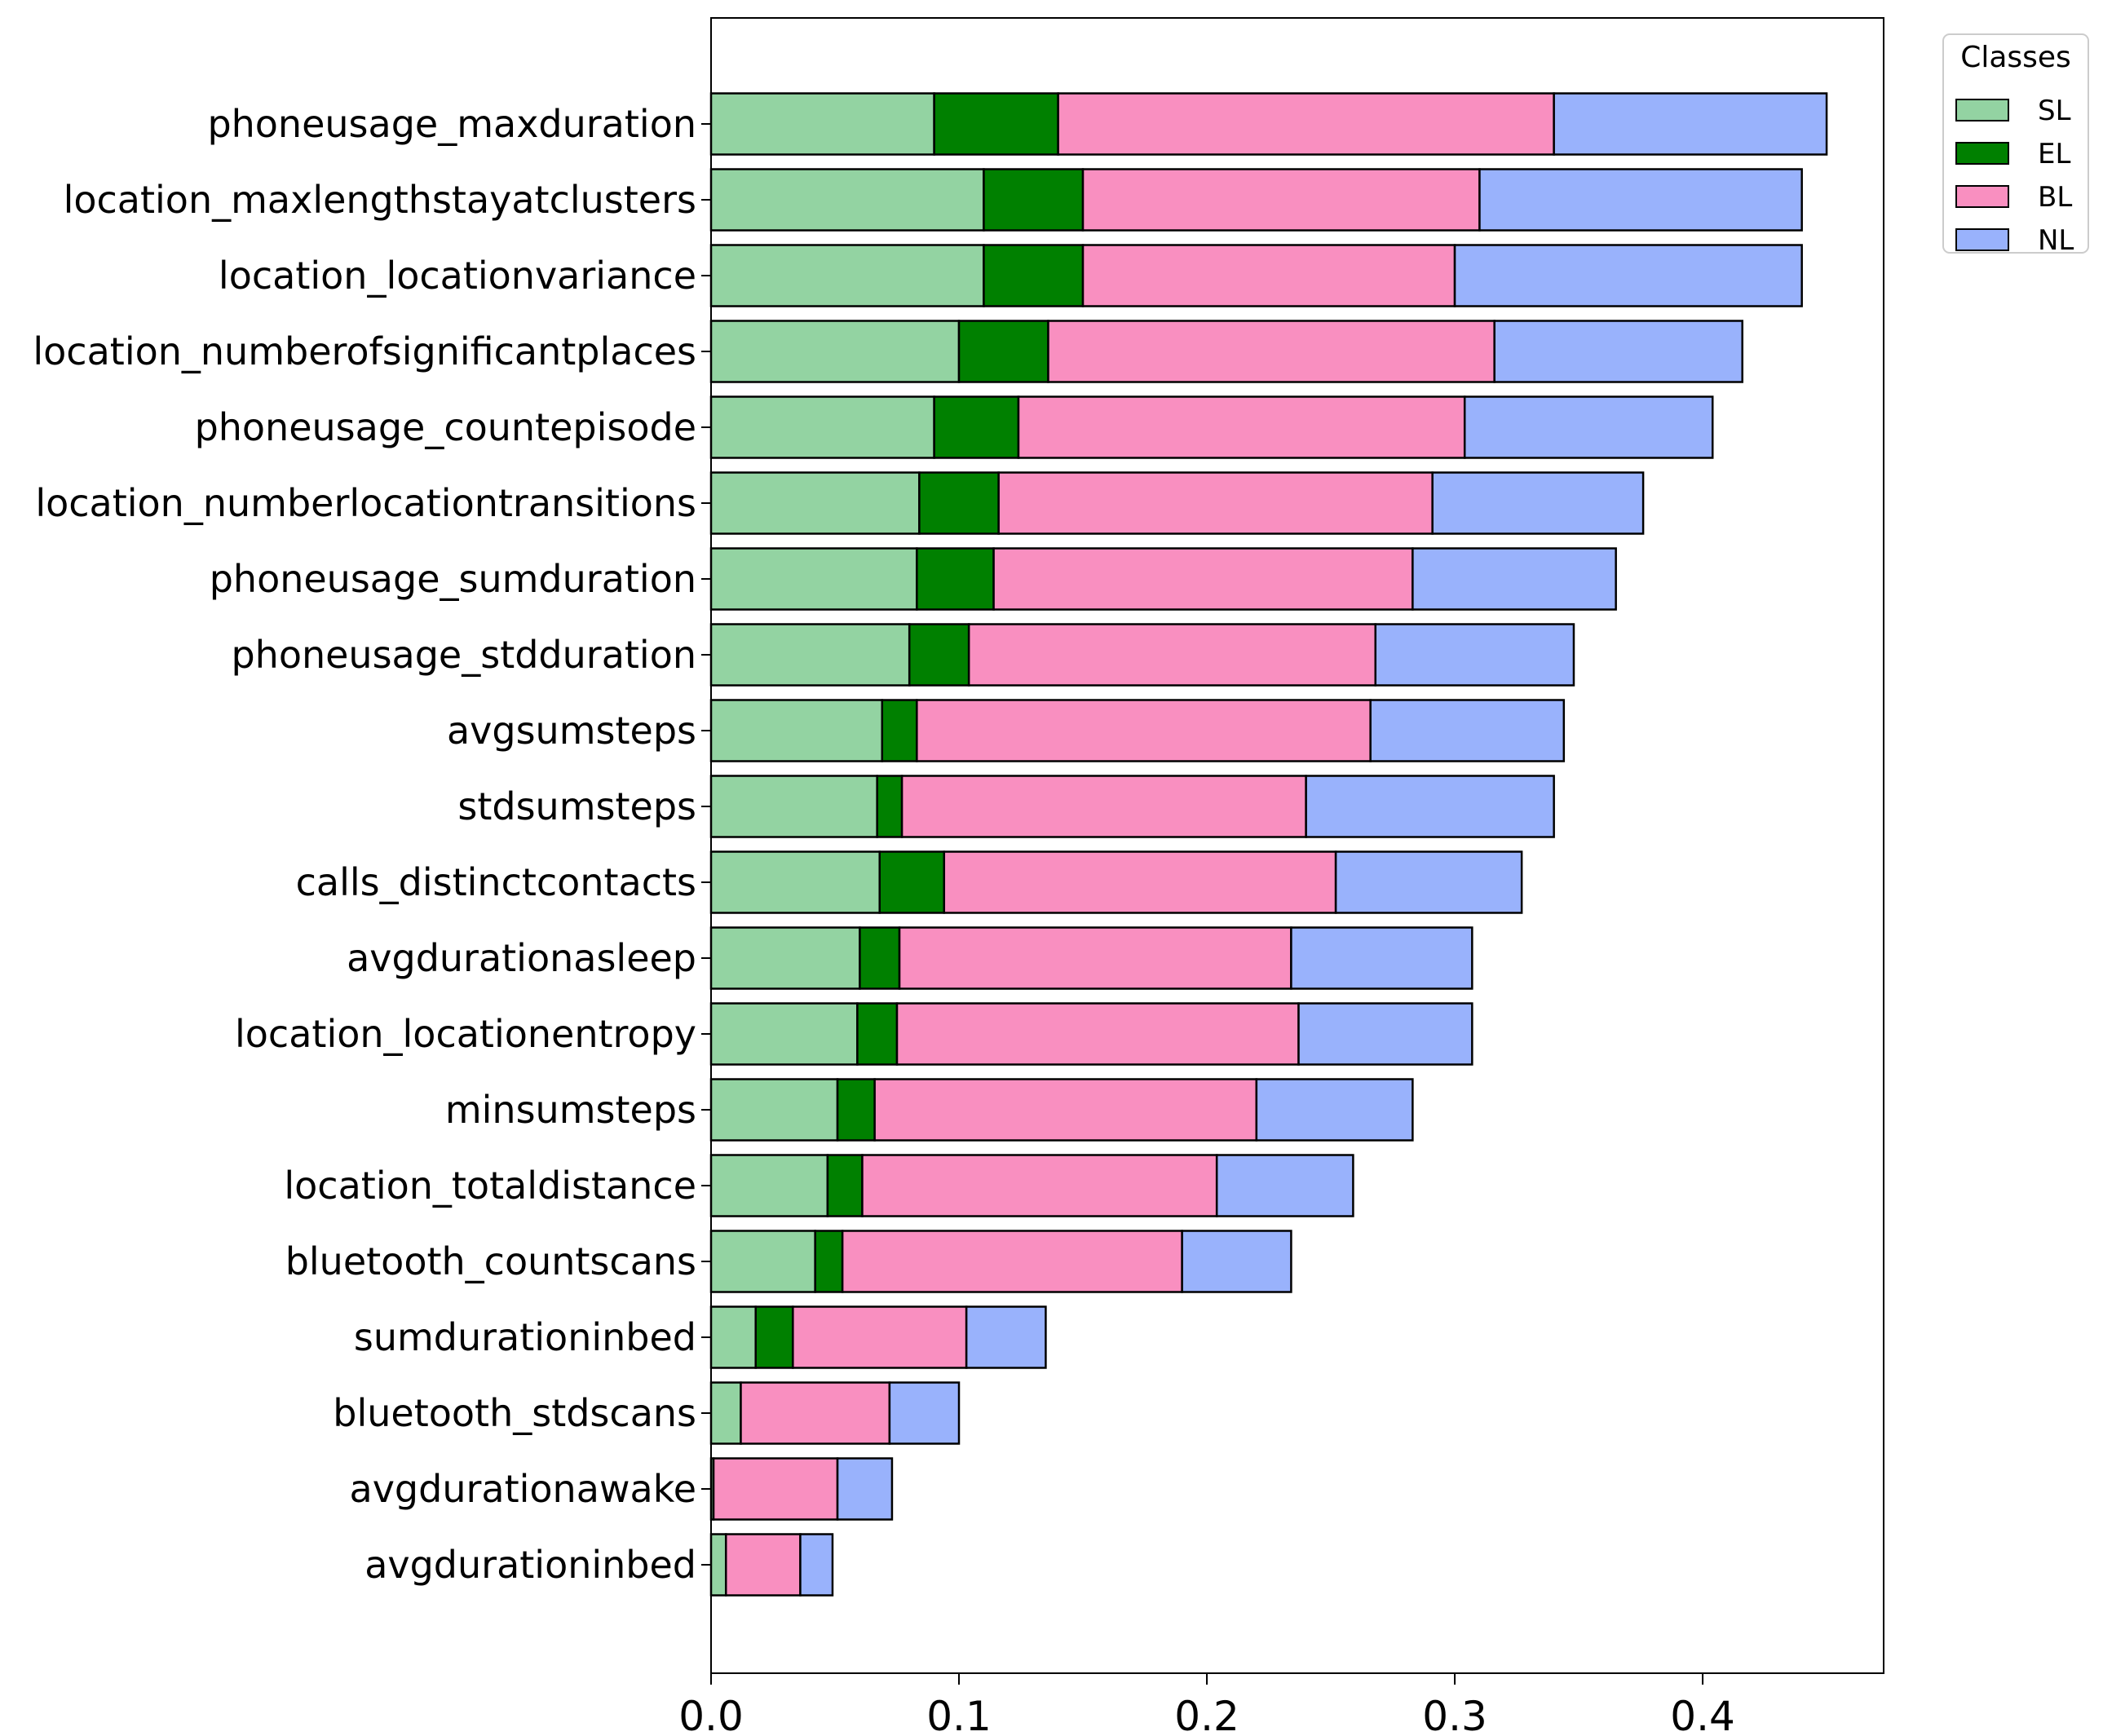 The image size is (2103, 1736). What do you see at coordinates (1206, 1714) in the screenshot?
I see `x-tick-label: 0.2` at bounding box center [1206, 1714].